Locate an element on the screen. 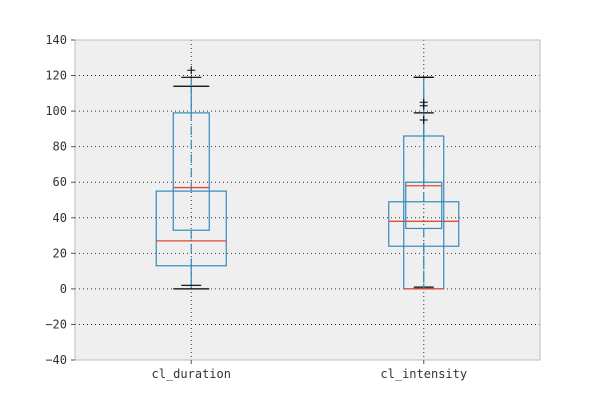 Image resolution: width=600 pixels, height=400 pixels. y-tick-label: −20 is located at coordinates (56, 324).